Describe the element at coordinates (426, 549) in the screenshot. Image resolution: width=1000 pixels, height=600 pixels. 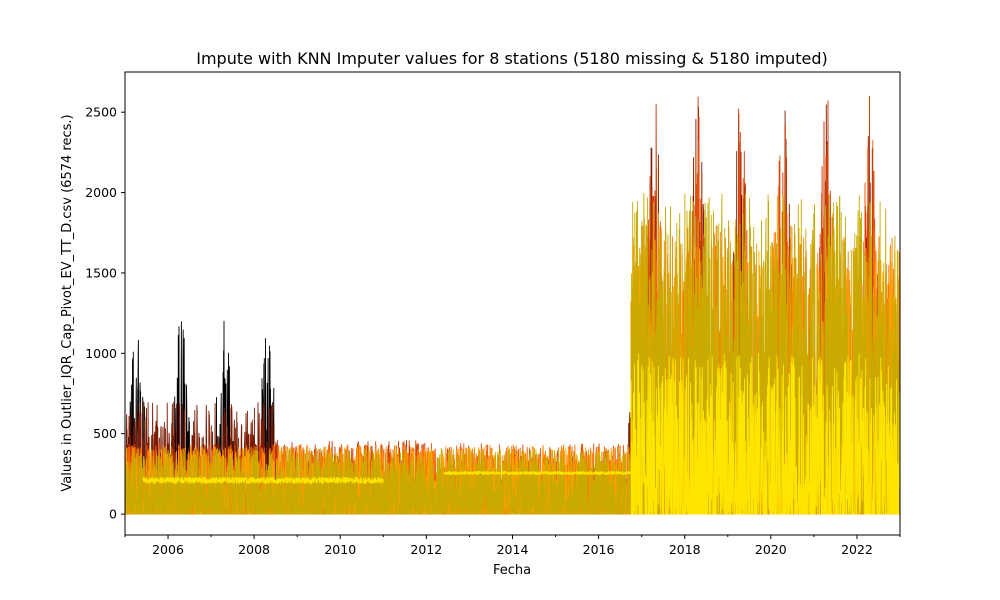
I see `x-tick-label: 2012` at that location.